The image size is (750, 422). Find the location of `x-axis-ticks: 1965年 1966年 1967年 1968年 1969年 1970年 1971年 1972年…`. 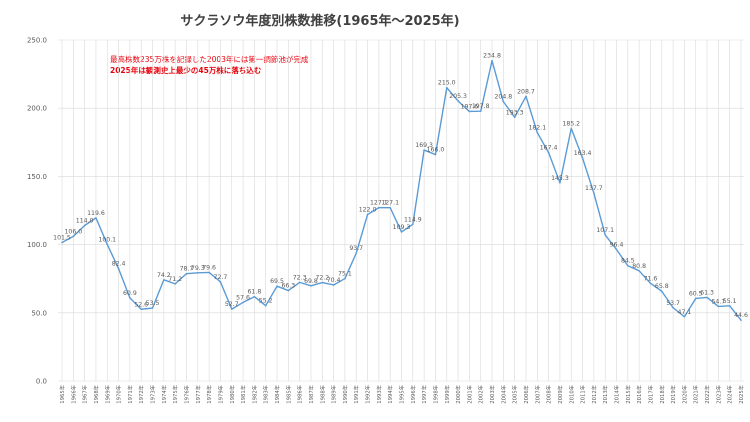

x-axis-ticks: 1965年 1966年 1967年 1968年 1969年 1970年 1971年 1972年… is located at coordinates (401, 393).